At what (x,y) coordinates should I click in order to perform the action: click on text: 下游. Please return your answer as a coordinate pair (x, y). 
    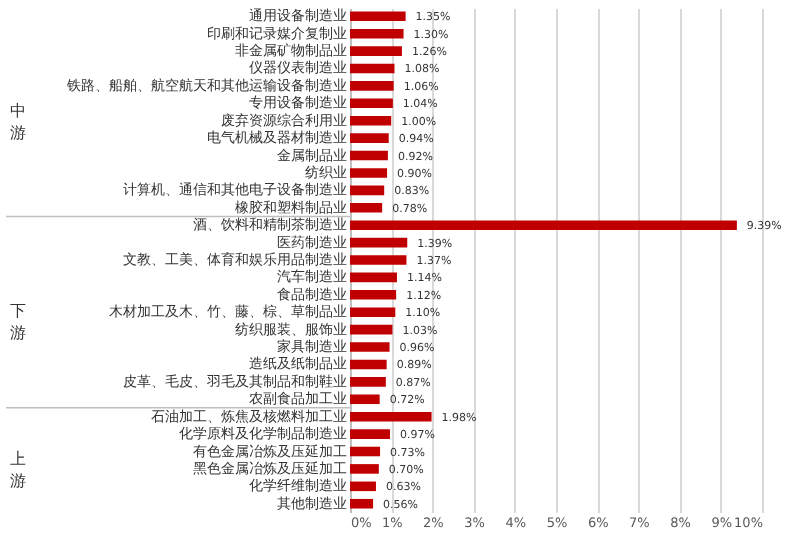
    Looking at the image, I should click on (18, 322).